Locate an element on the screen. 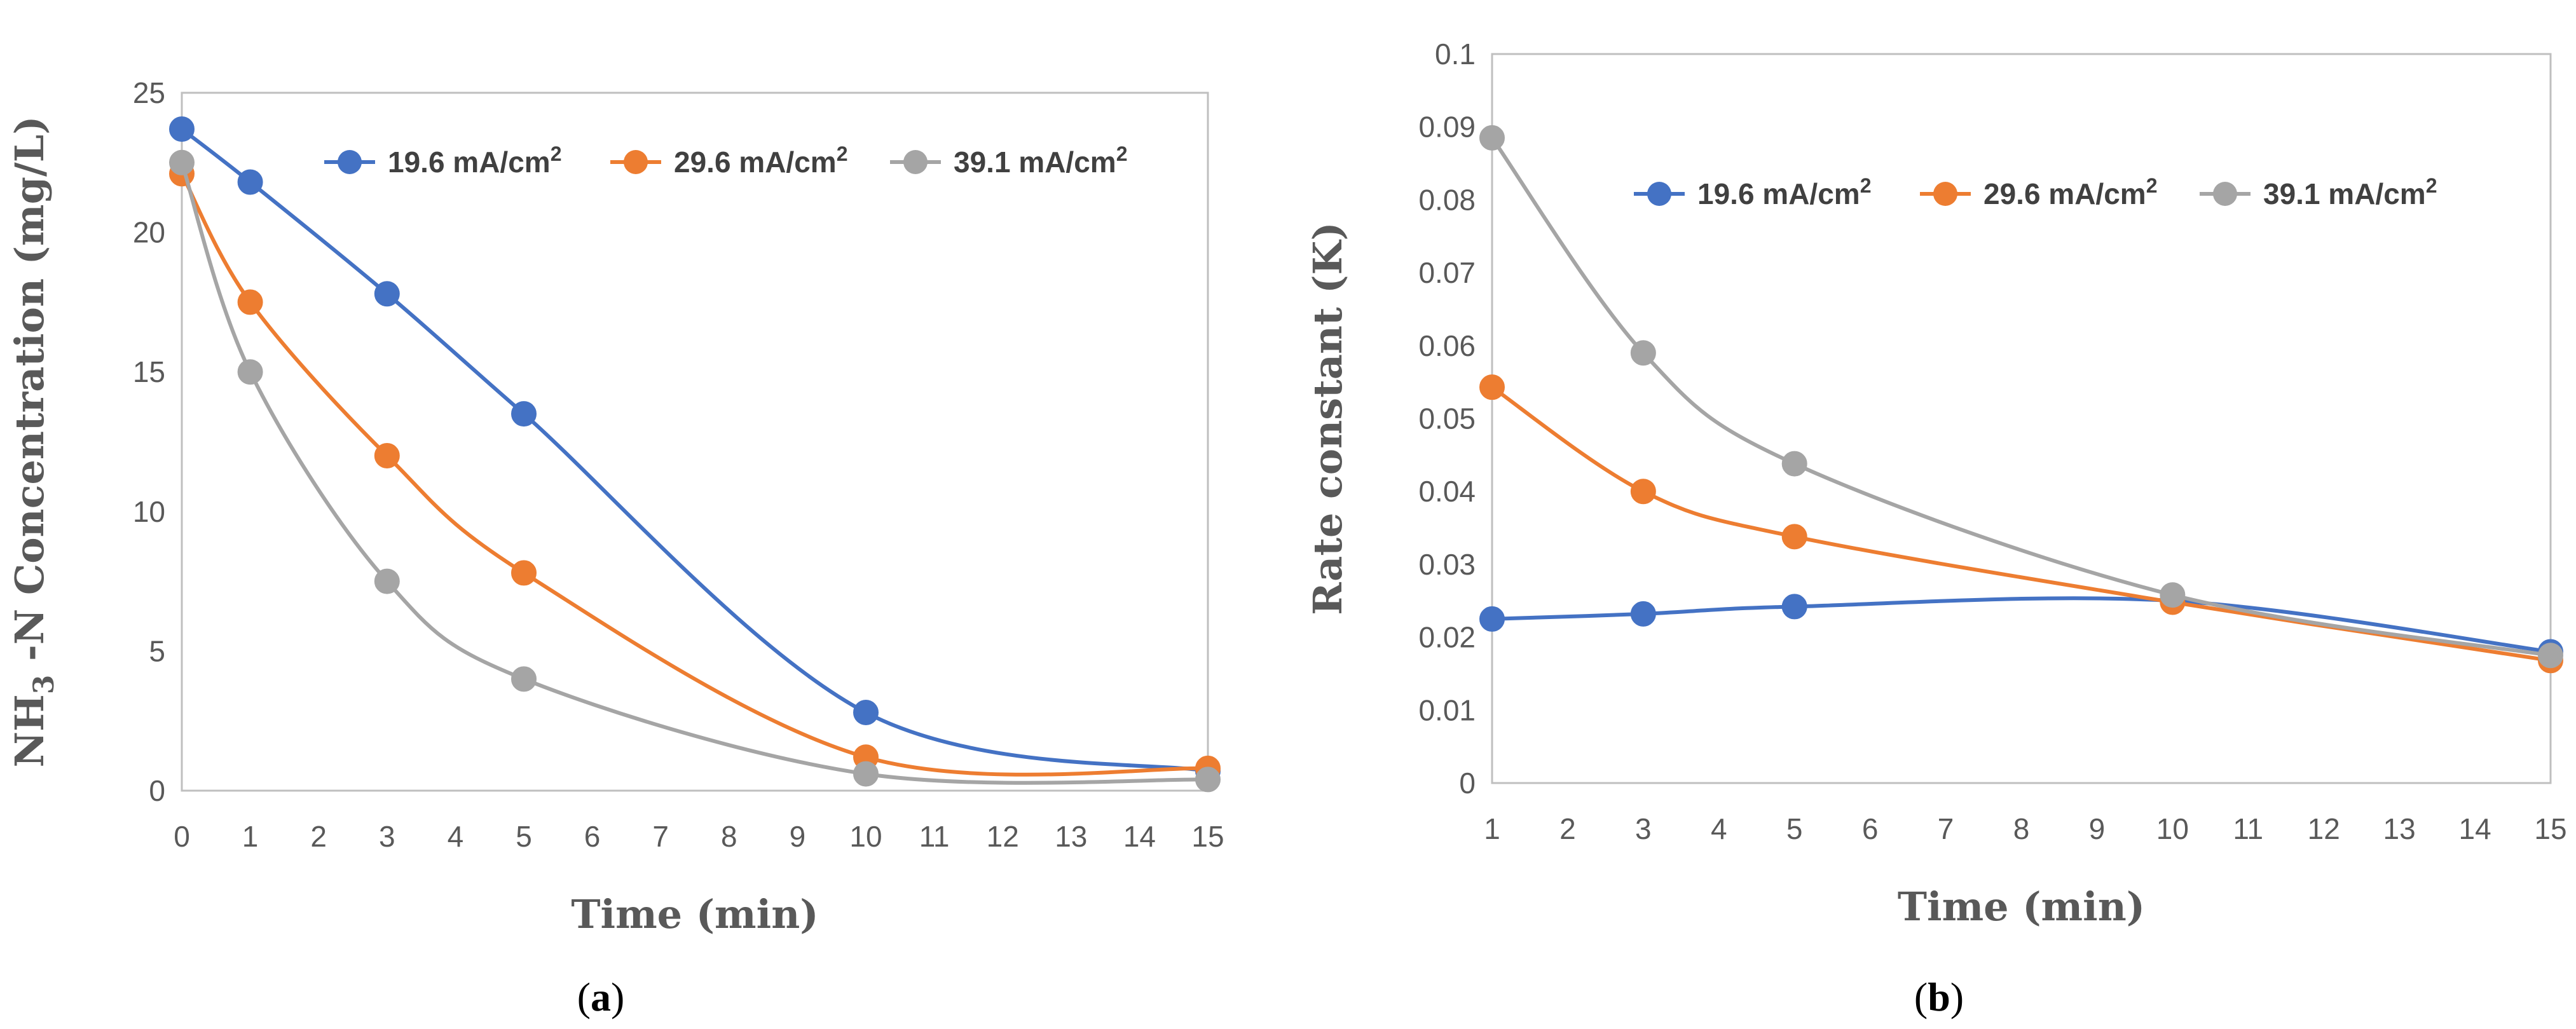 The image size is (2576, 1029). x-tick-label: 1 is located at coordinates (250, 836).